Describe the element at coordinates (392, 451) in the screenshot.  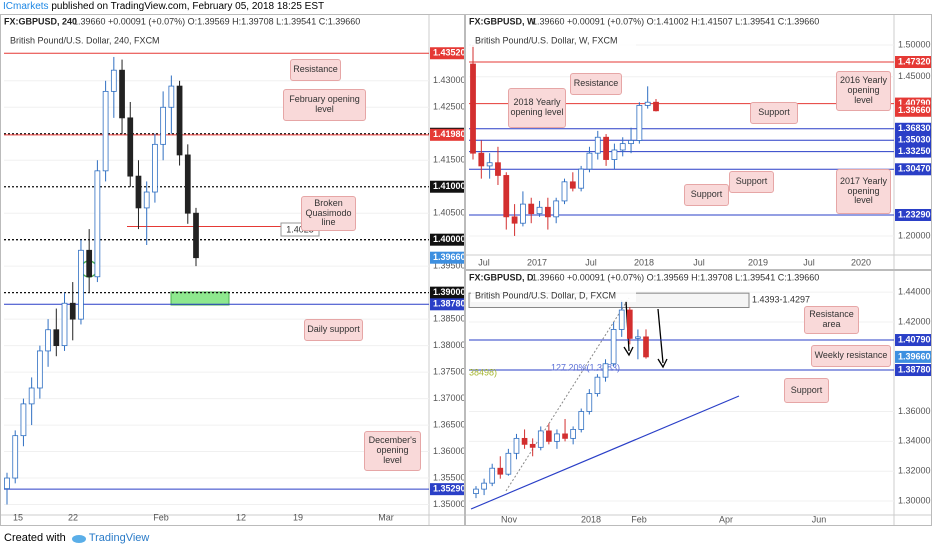
I see `annotation: December's opening level` at that location.